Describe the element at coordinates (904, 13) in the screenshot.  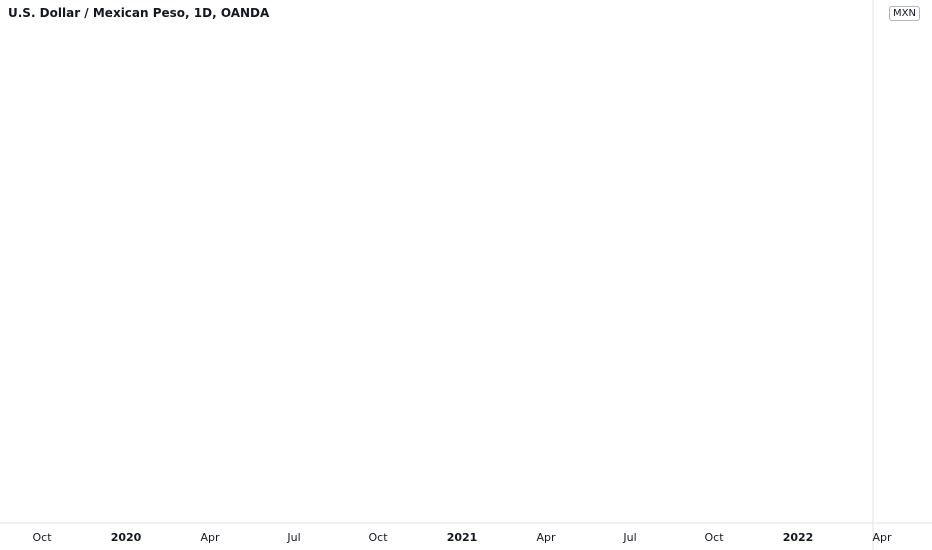
I see `currency-badge: MXN` at that location.